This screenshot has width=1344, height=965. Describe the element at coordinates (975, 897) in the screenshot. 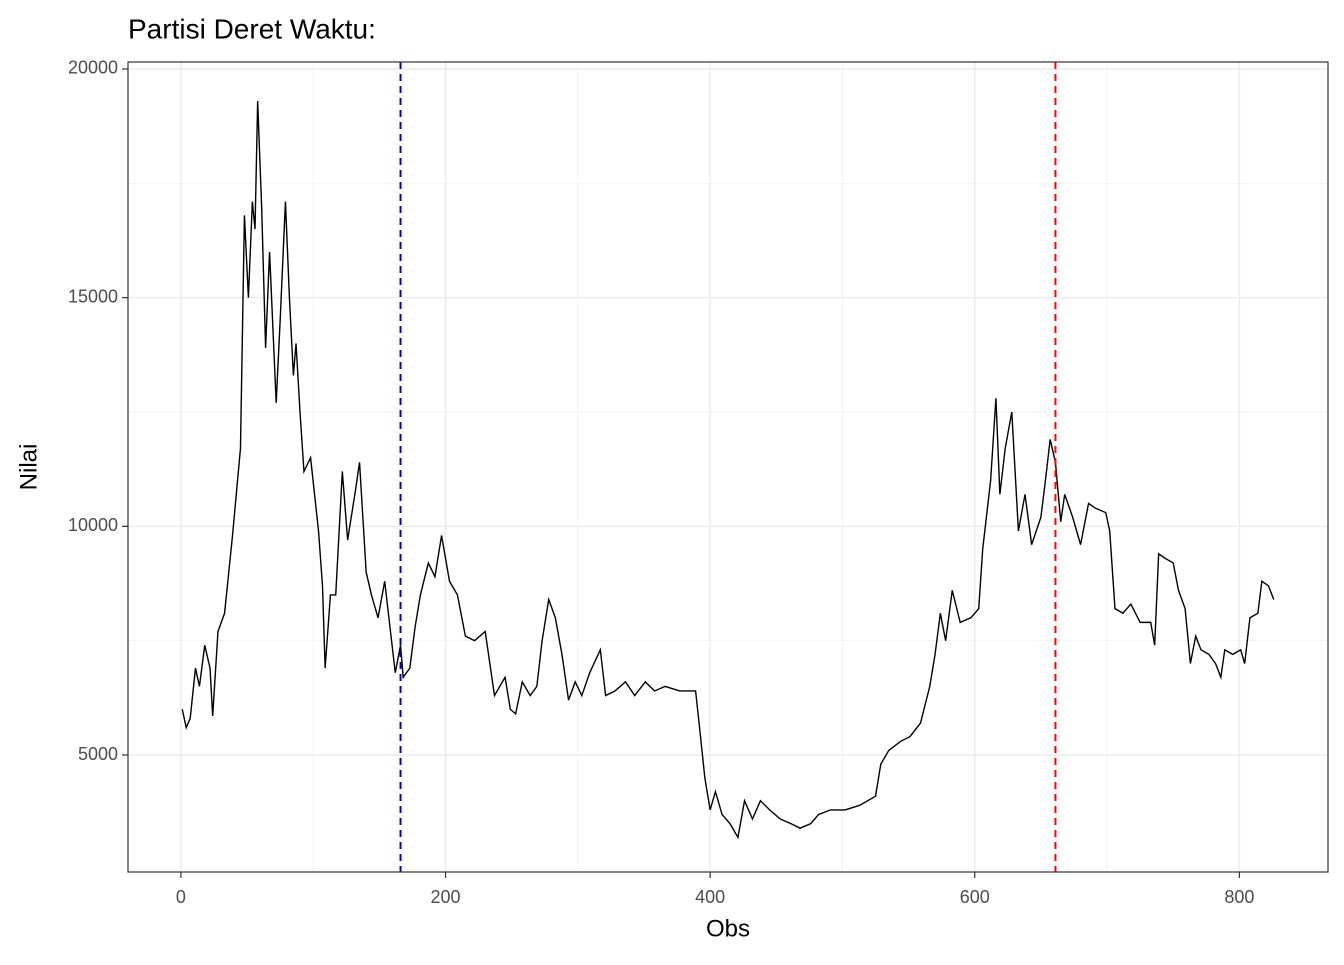

I see `x-tick-label: 600` at that location.